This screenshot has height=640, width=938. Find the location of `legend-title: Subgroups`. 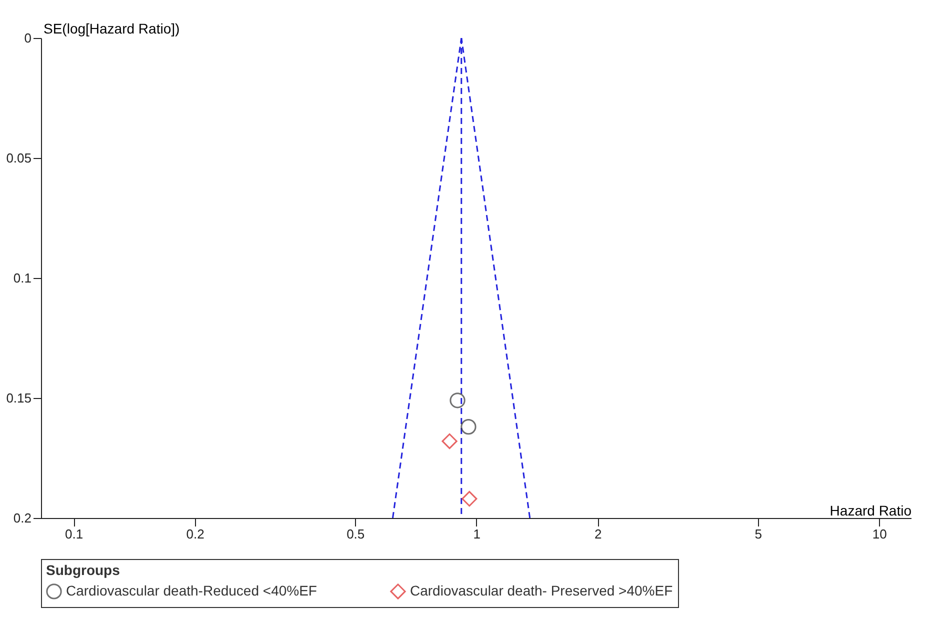

legend-title: Subgroups is located at coordinates (83, 570).